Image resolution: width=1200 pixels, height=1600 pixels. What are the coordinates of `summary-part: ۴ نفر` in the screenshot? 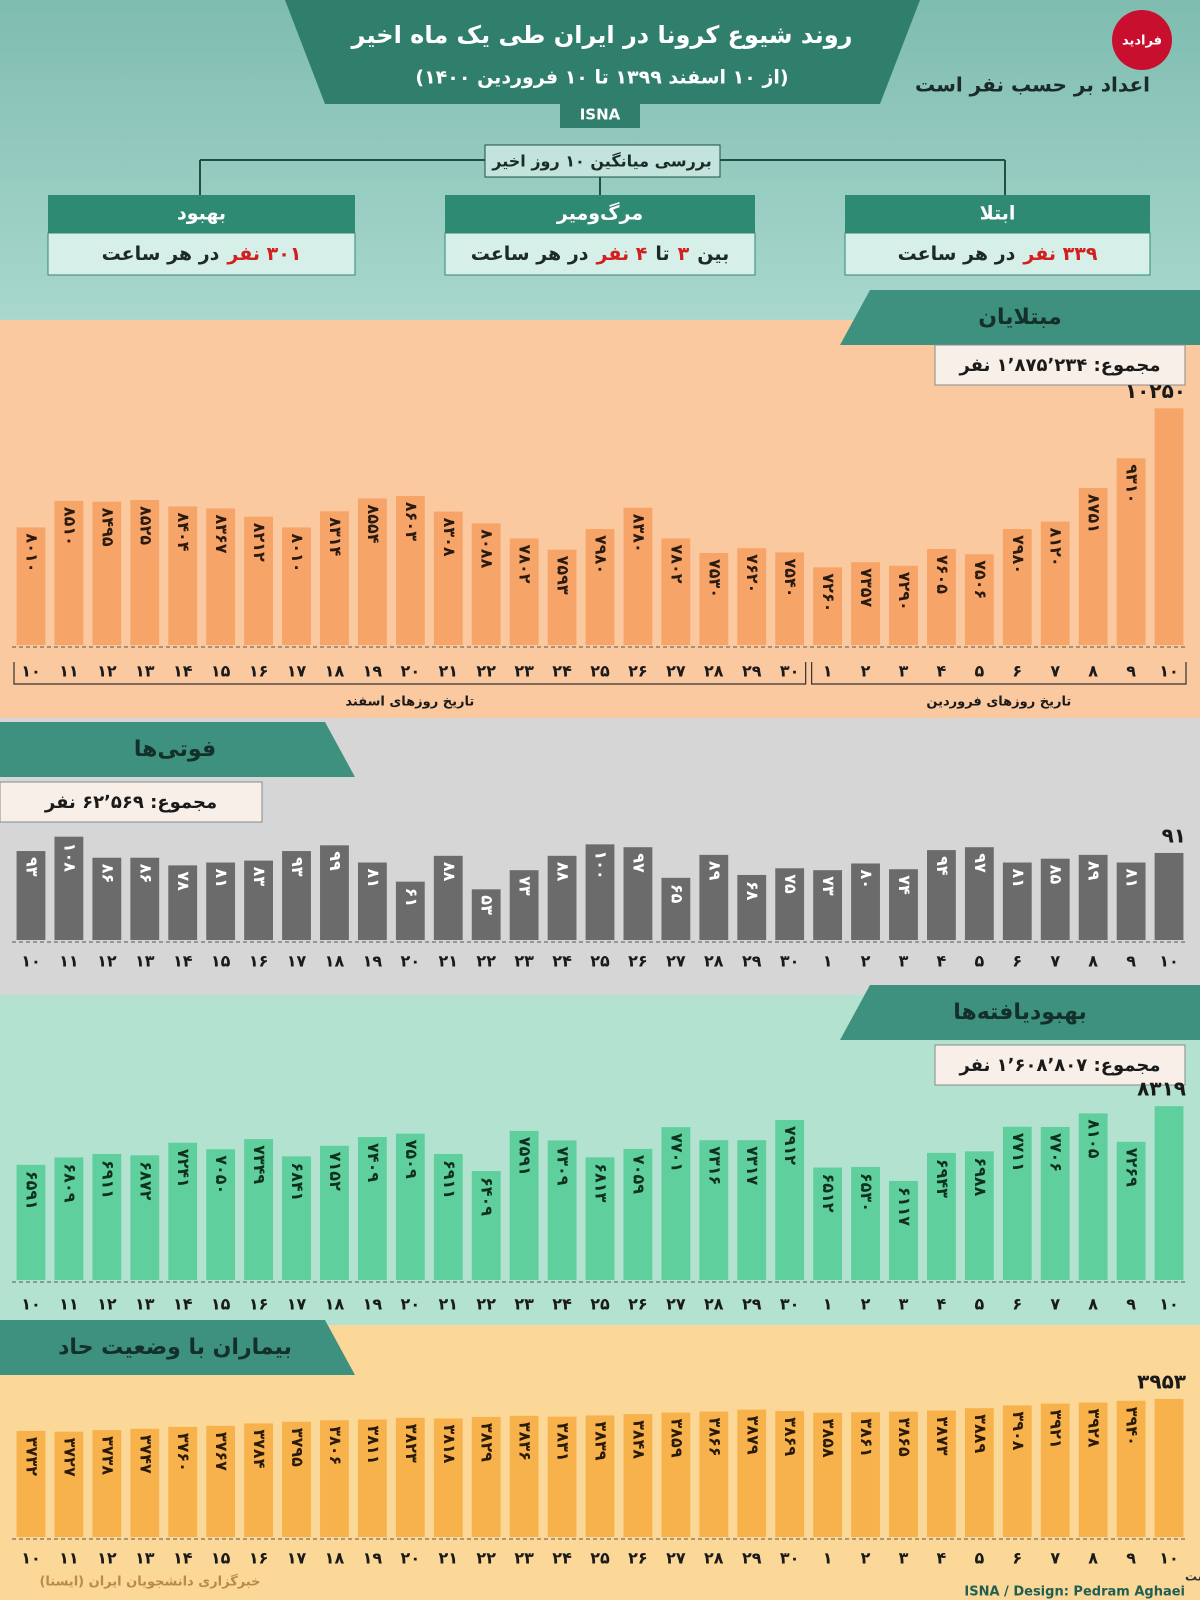 It's located at (622, 254).